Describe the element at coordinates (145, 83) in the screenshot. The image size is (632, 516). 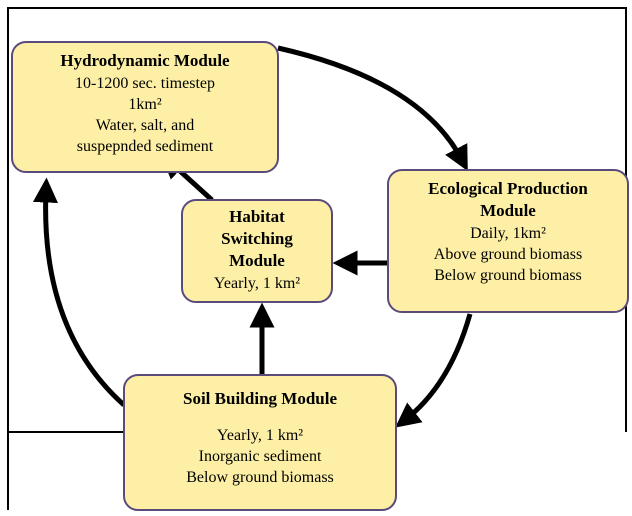
I see `module-detail: 10-1200 sec. timestep` at that location.